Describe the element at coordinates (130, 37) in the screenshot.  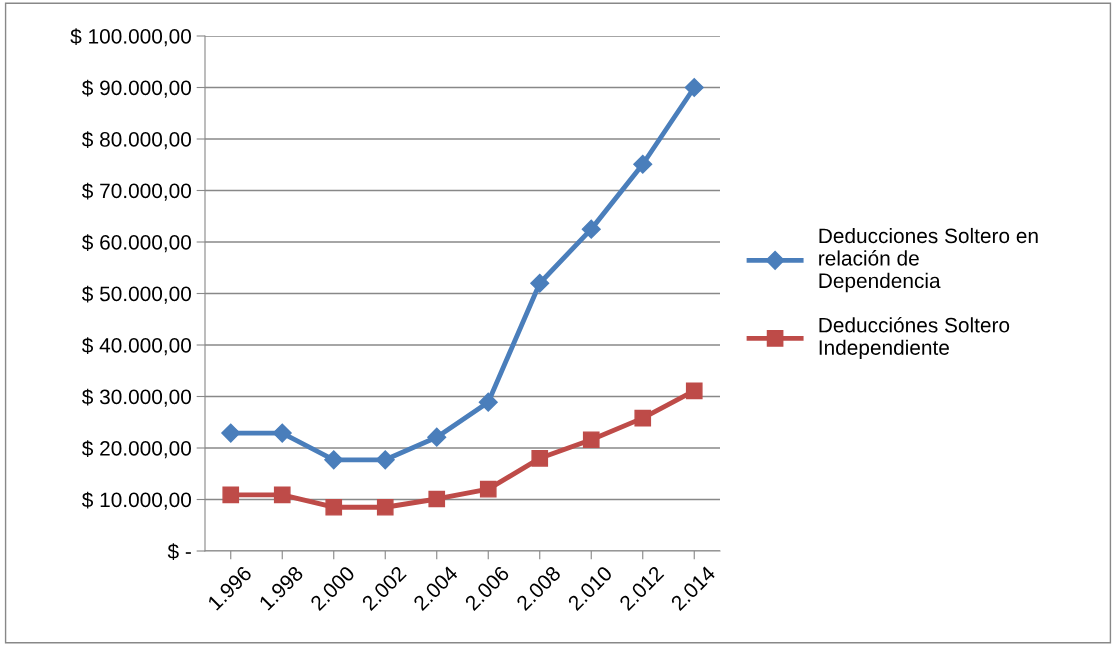
I see `y-tick-label: $ 100.000,00` at that location.